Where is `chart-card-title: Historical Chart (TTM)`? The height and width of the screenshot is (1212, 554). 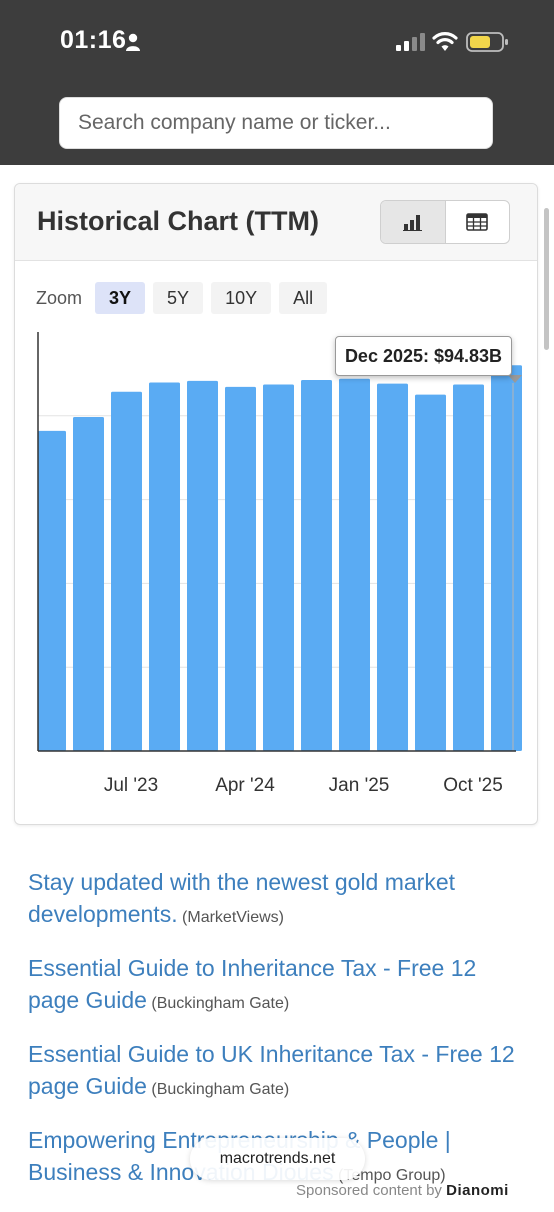 chart-card-title: Historical Chart (TTM) is located at coordinates (178, 221).